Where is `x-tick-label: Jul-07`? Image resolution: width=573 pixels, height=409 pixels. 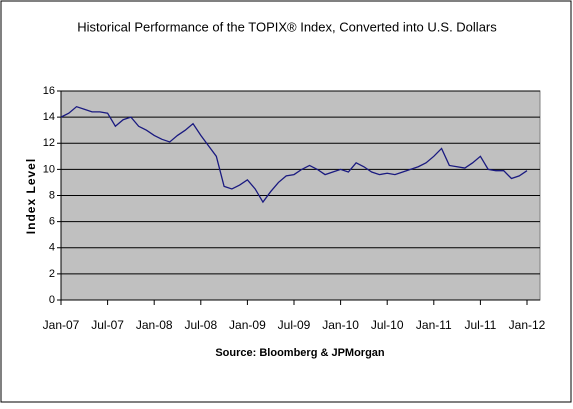 x-tick-label: Jul-07 is located at coordinates (107, 325).